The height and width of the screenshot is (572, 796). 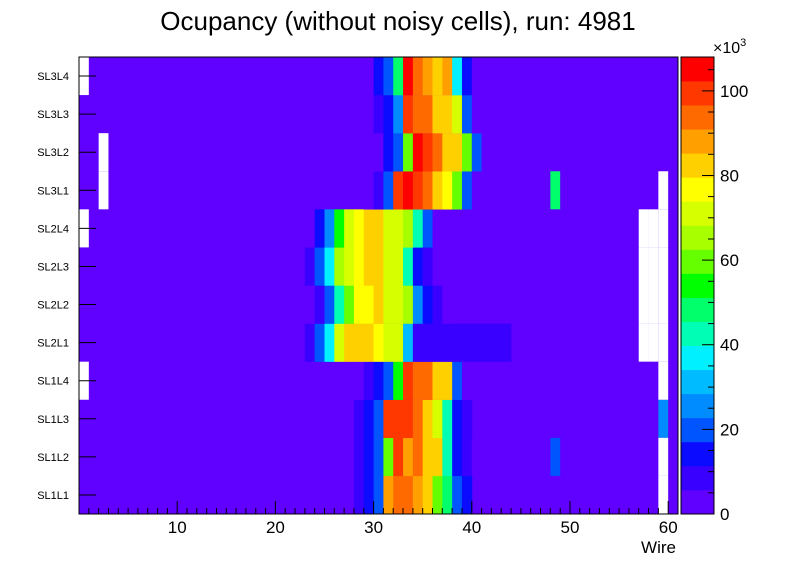 I want to click on x-tick-label: 60, so click(x=668, y=527).